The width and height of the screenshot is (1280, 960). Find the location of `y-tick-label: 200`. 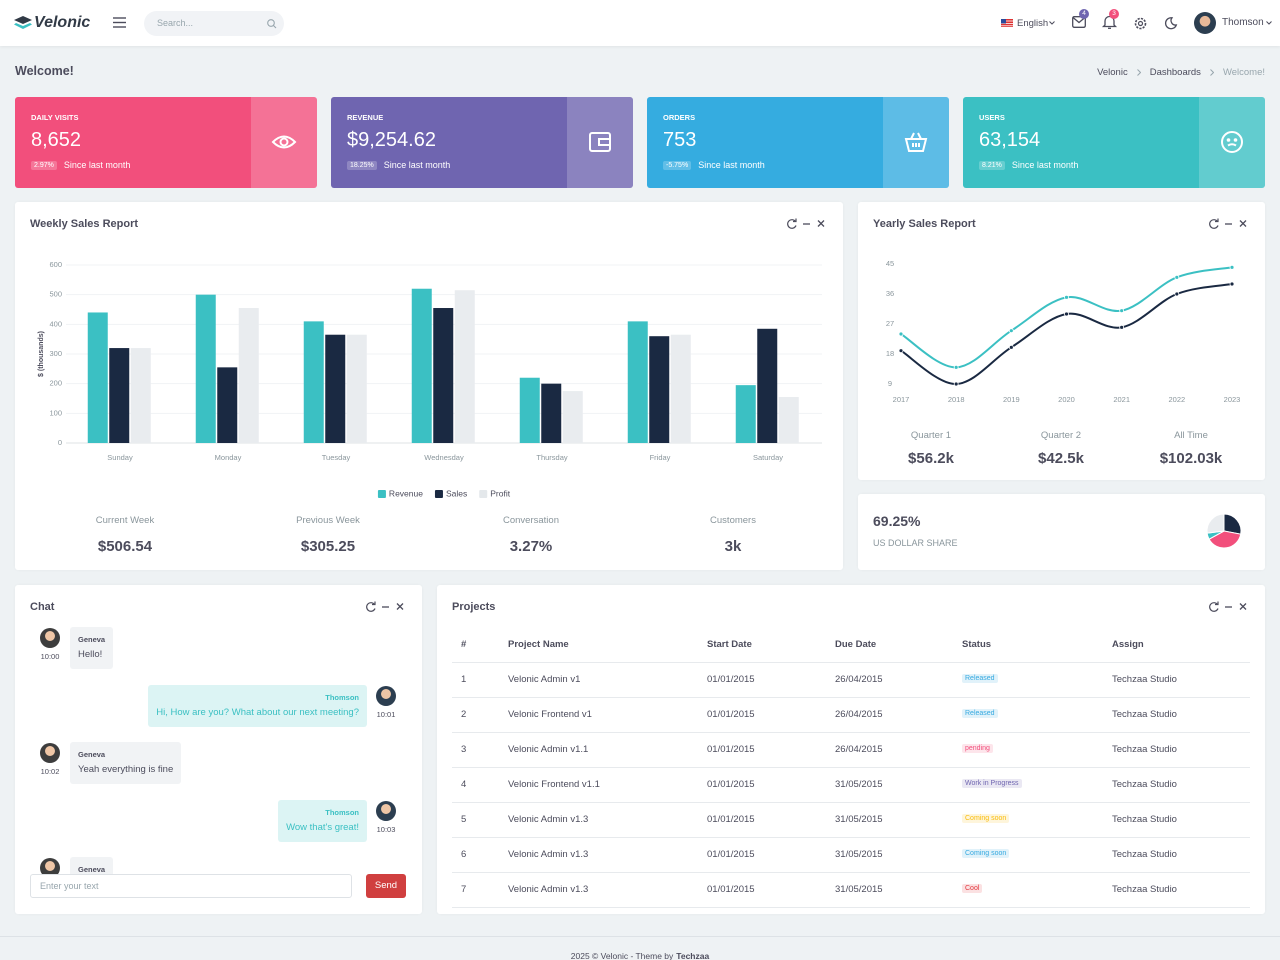

y-tick-label: 200 is located at coordinates (55, 383).